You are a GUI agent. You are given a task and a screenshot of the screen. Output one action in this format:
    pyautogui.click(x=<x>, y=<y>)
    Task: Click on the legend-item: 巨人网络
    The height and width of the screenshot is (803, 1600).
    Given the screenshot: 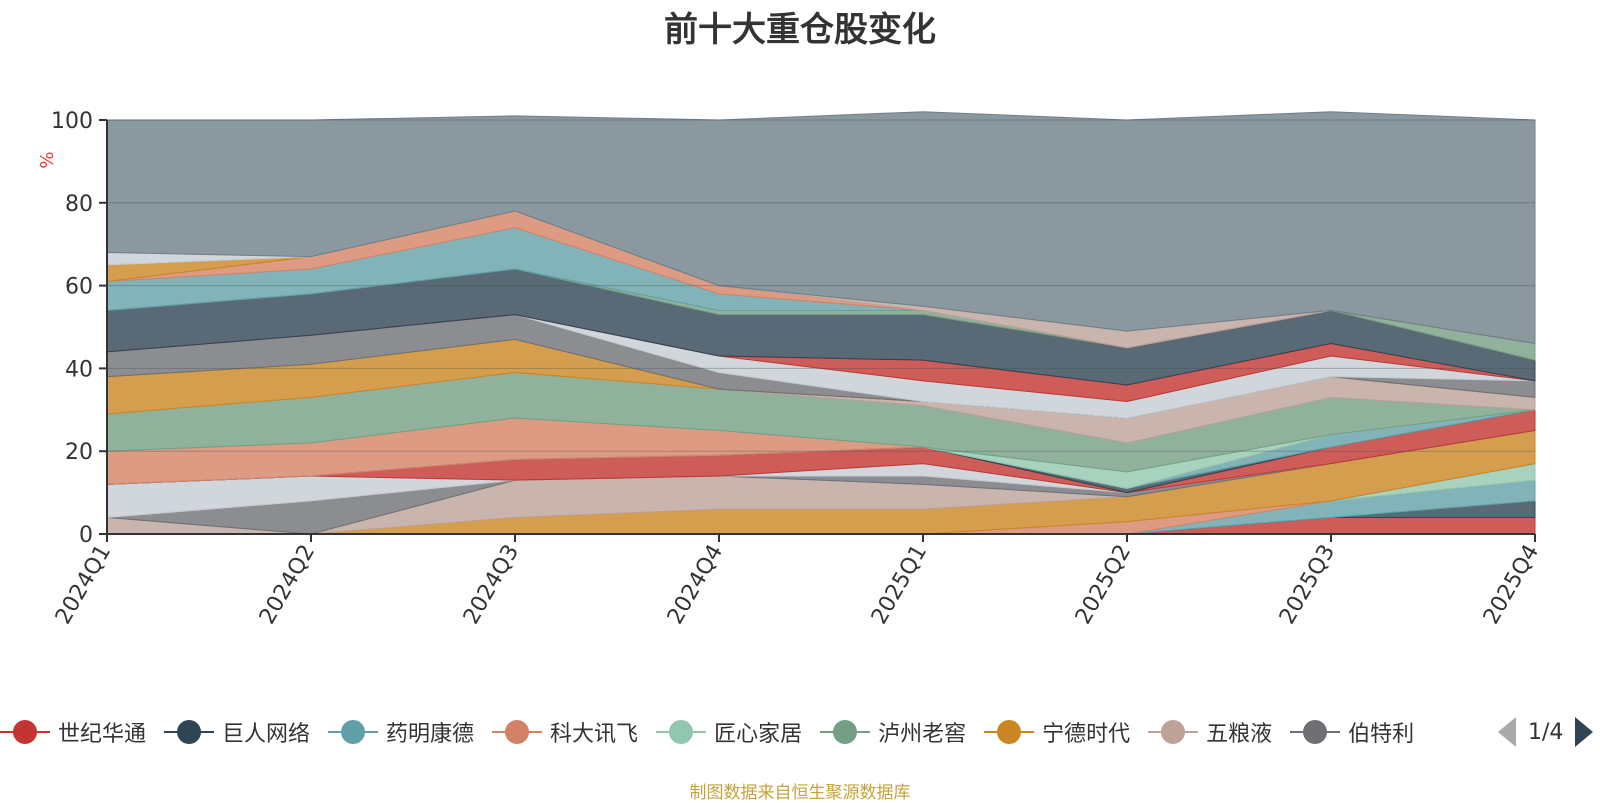 What is the action you would take?
    pyautogui.click(x=237, y=732)
    